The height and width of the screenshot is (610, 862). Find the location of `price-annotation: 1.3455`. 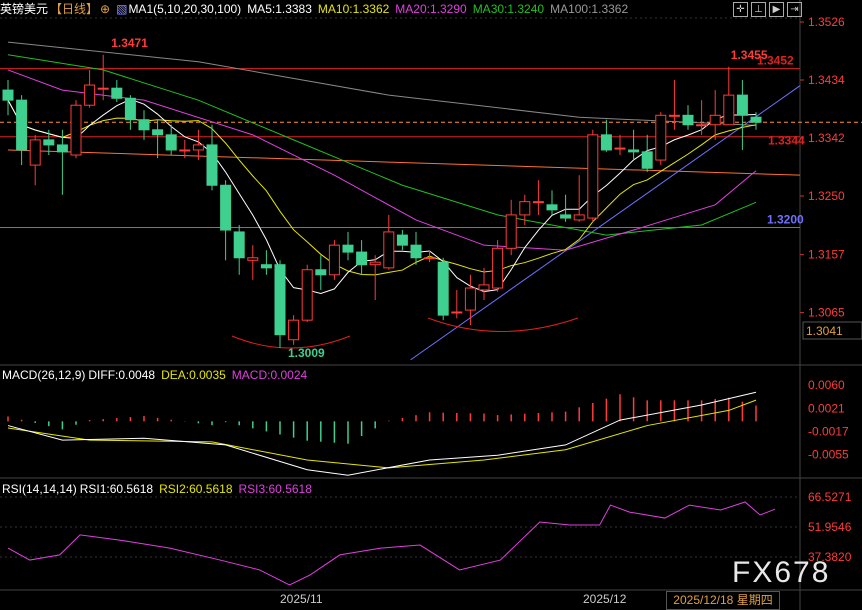

price-annotation: 1.3455 is located at coordinates (749, 55).